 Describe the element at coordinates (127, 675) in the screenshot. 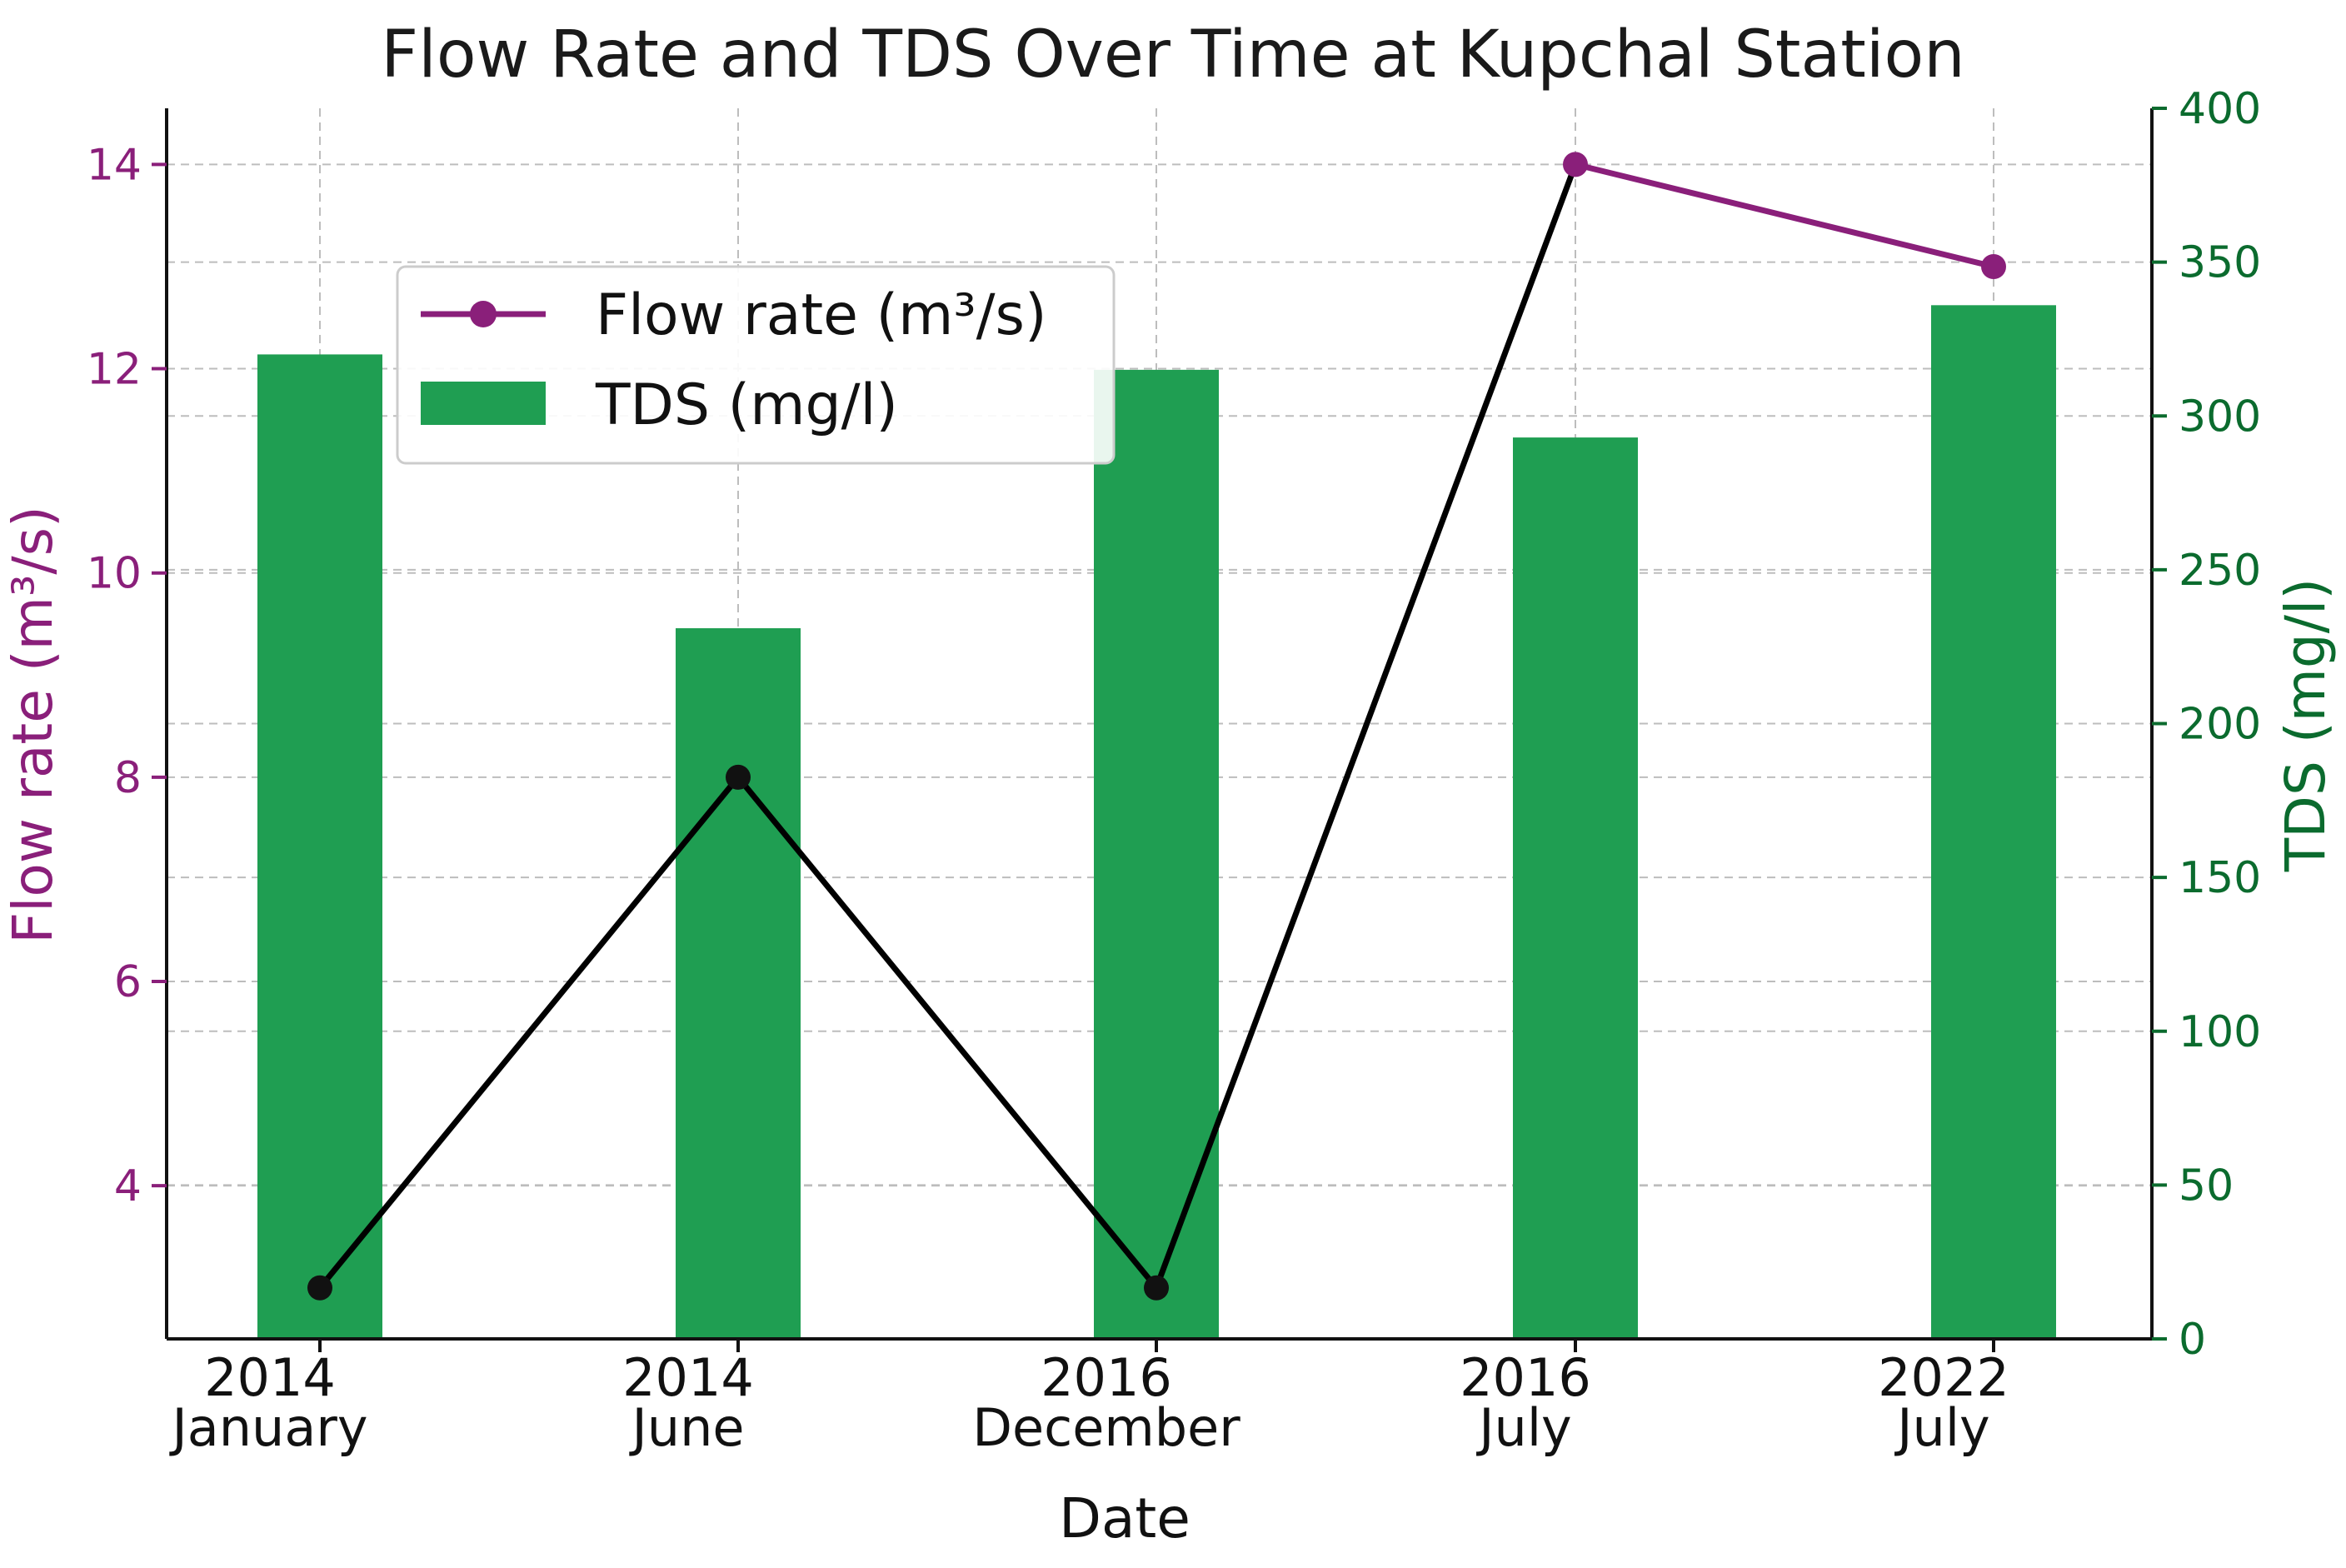

I see `left-axis-ticks: 4 6 8 10 12 14` at that location.